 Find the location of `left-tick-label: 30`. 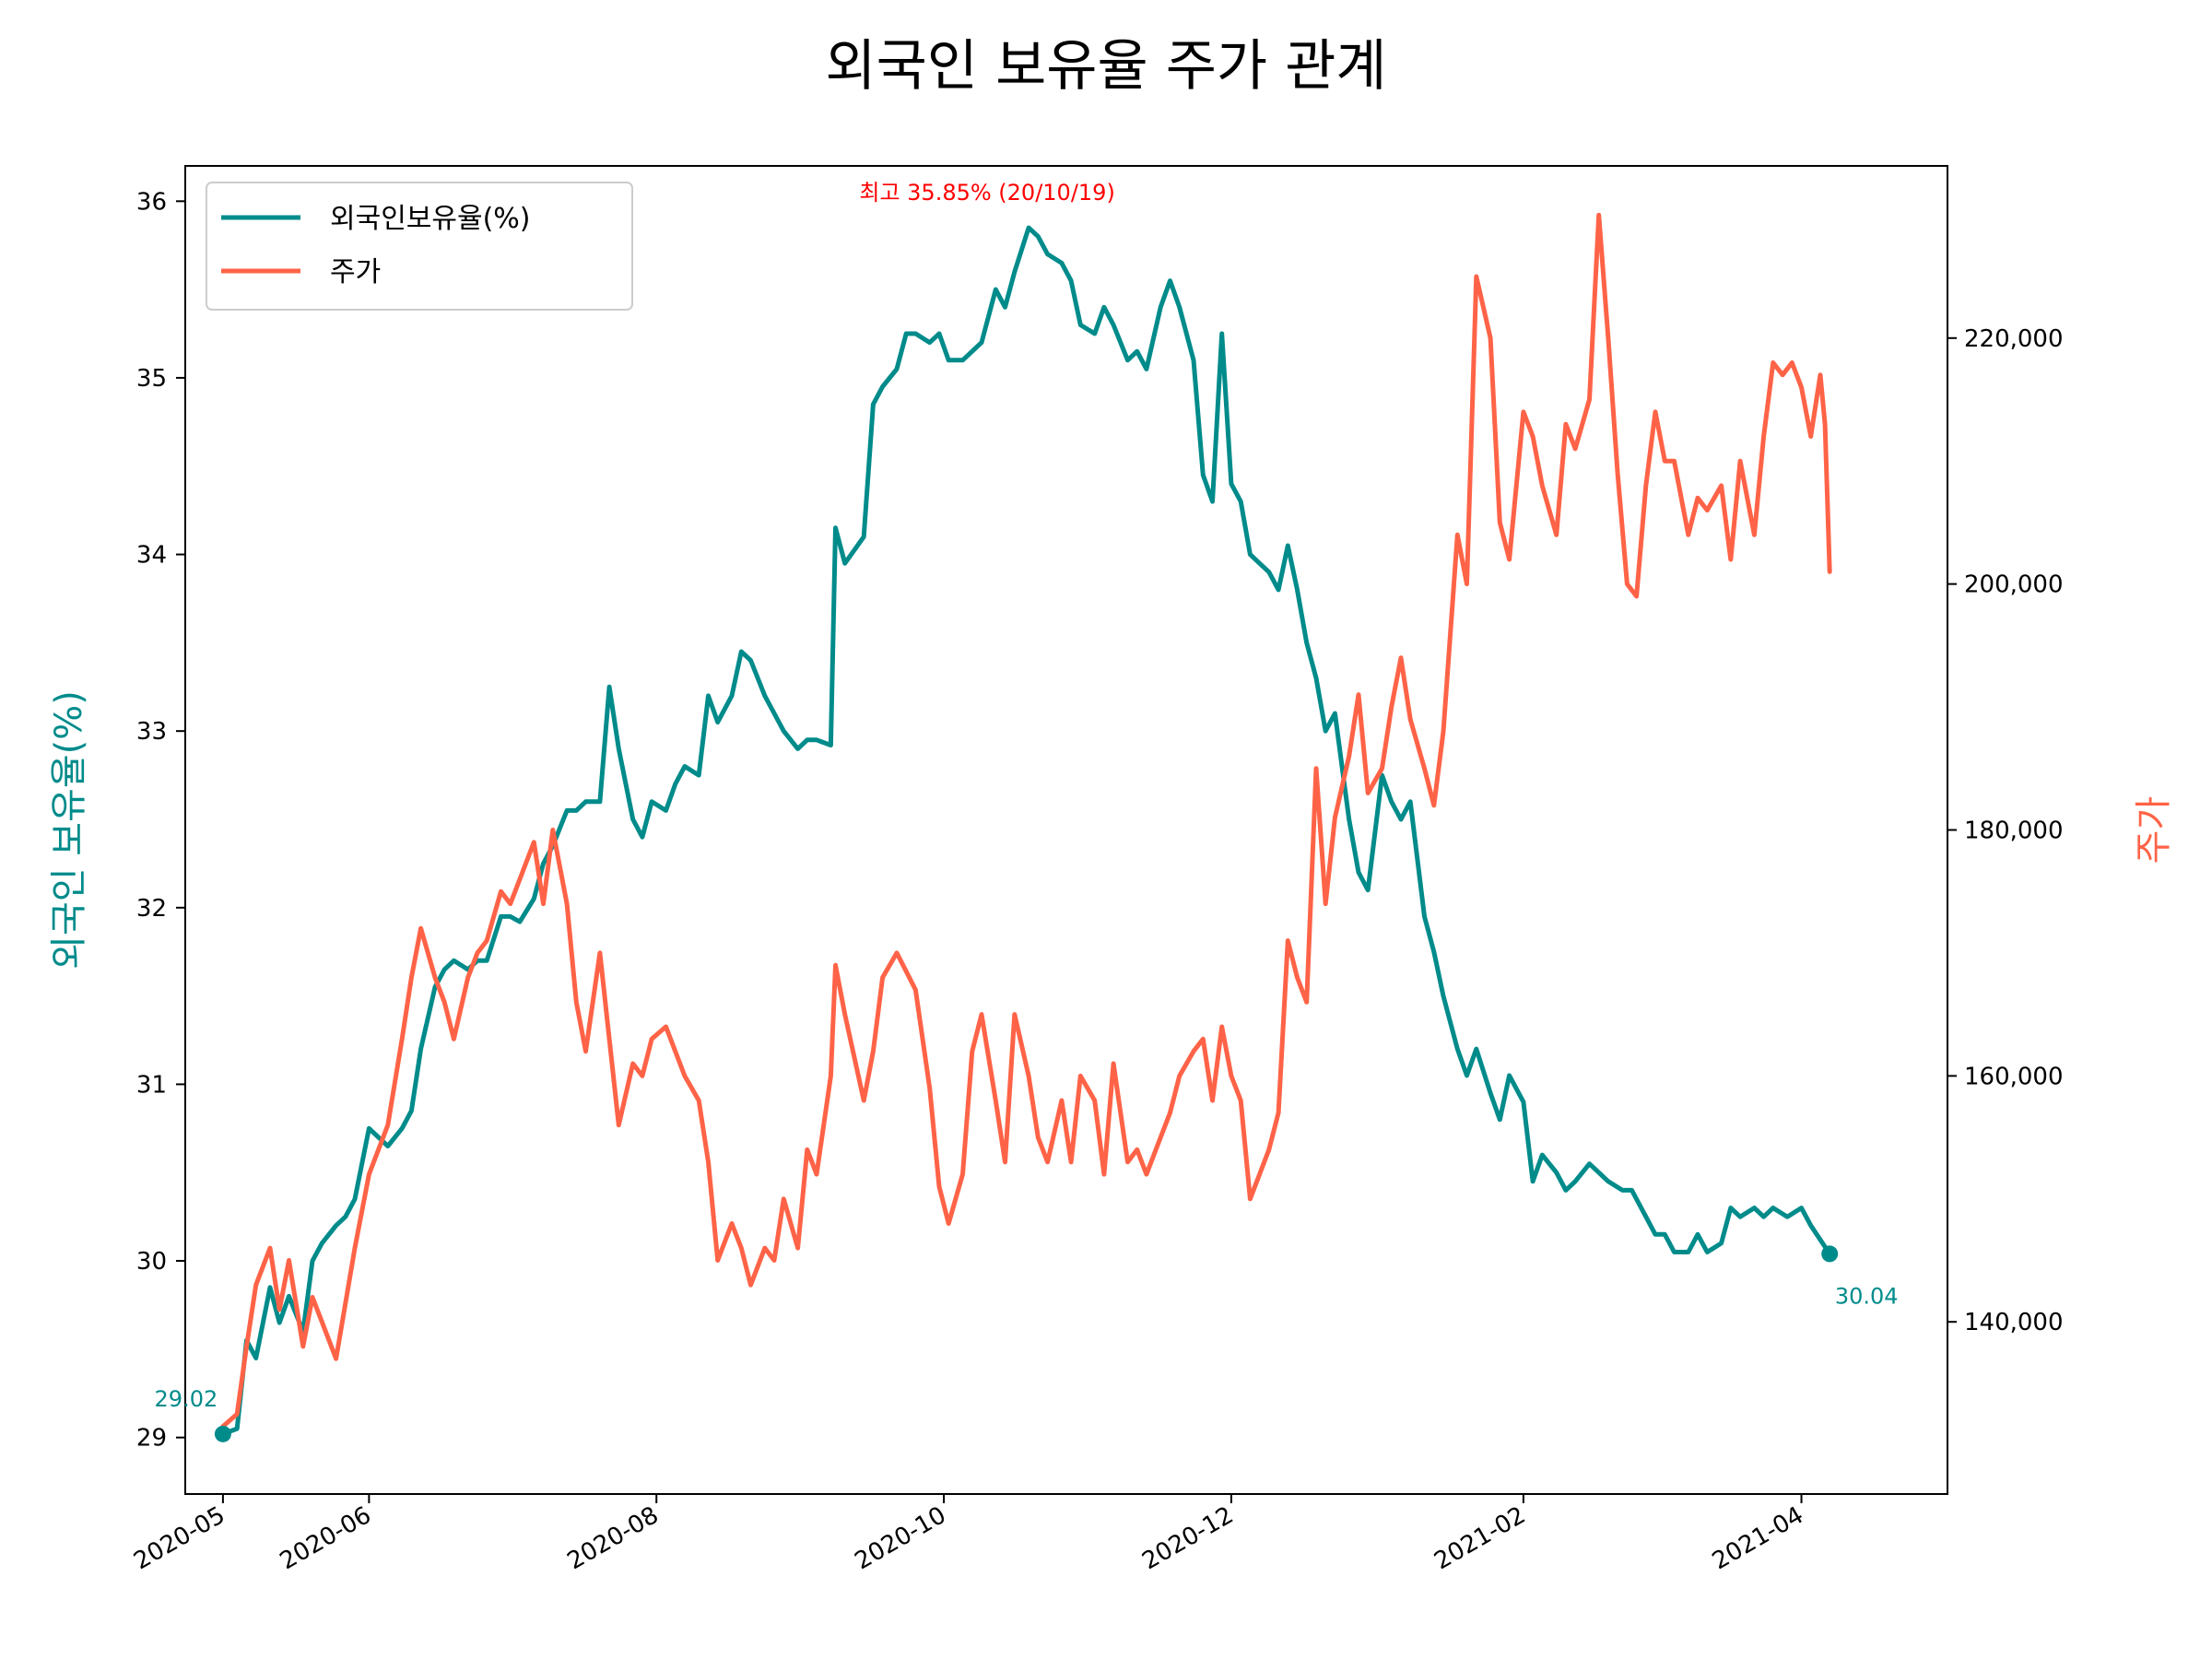

left-tick-label: 30 is located at coordinates (151, 1262).